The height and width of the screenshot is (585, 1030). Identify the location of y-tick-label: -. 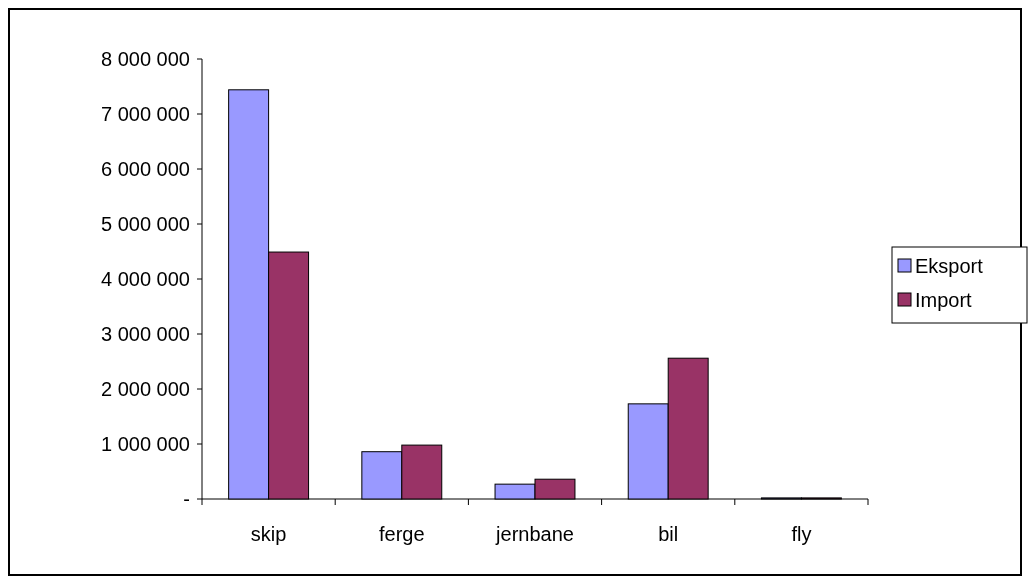
(186, 499).